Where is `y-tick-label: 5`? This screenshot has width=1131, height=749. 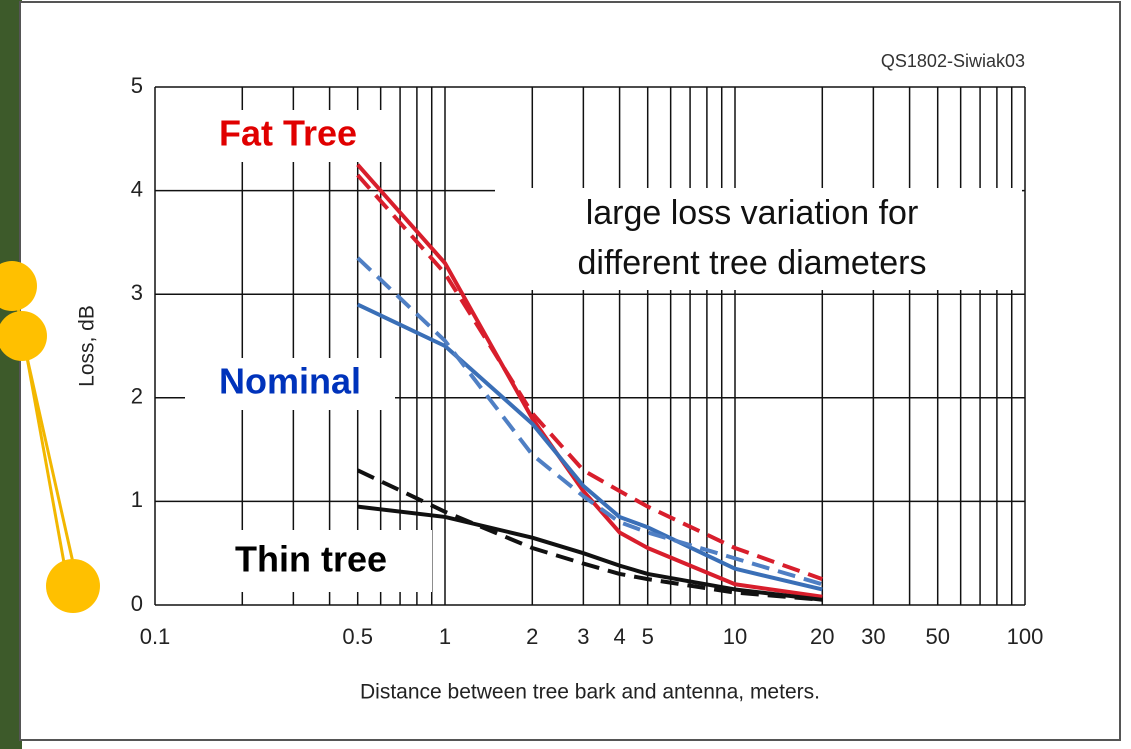 y-tick-label: 5 is located at coordinates (137, 85).